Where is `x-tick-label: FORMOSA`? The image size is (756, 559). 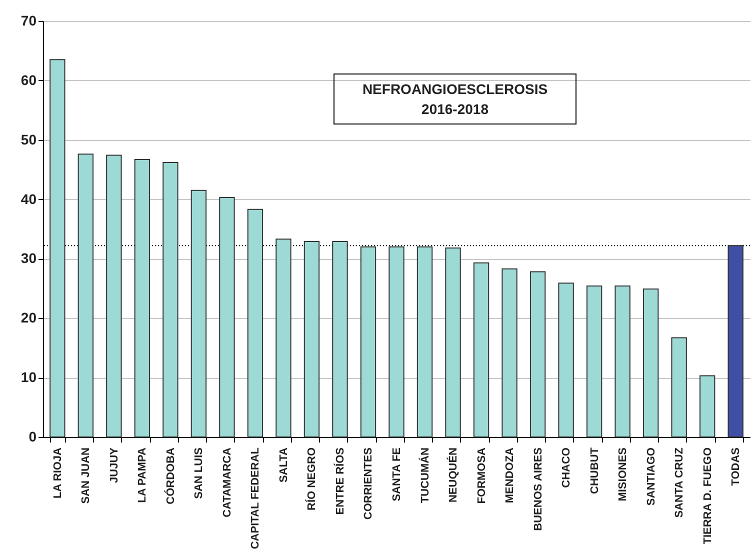 x-tick-label: FORMOSA is located at coordinates (482, 475).